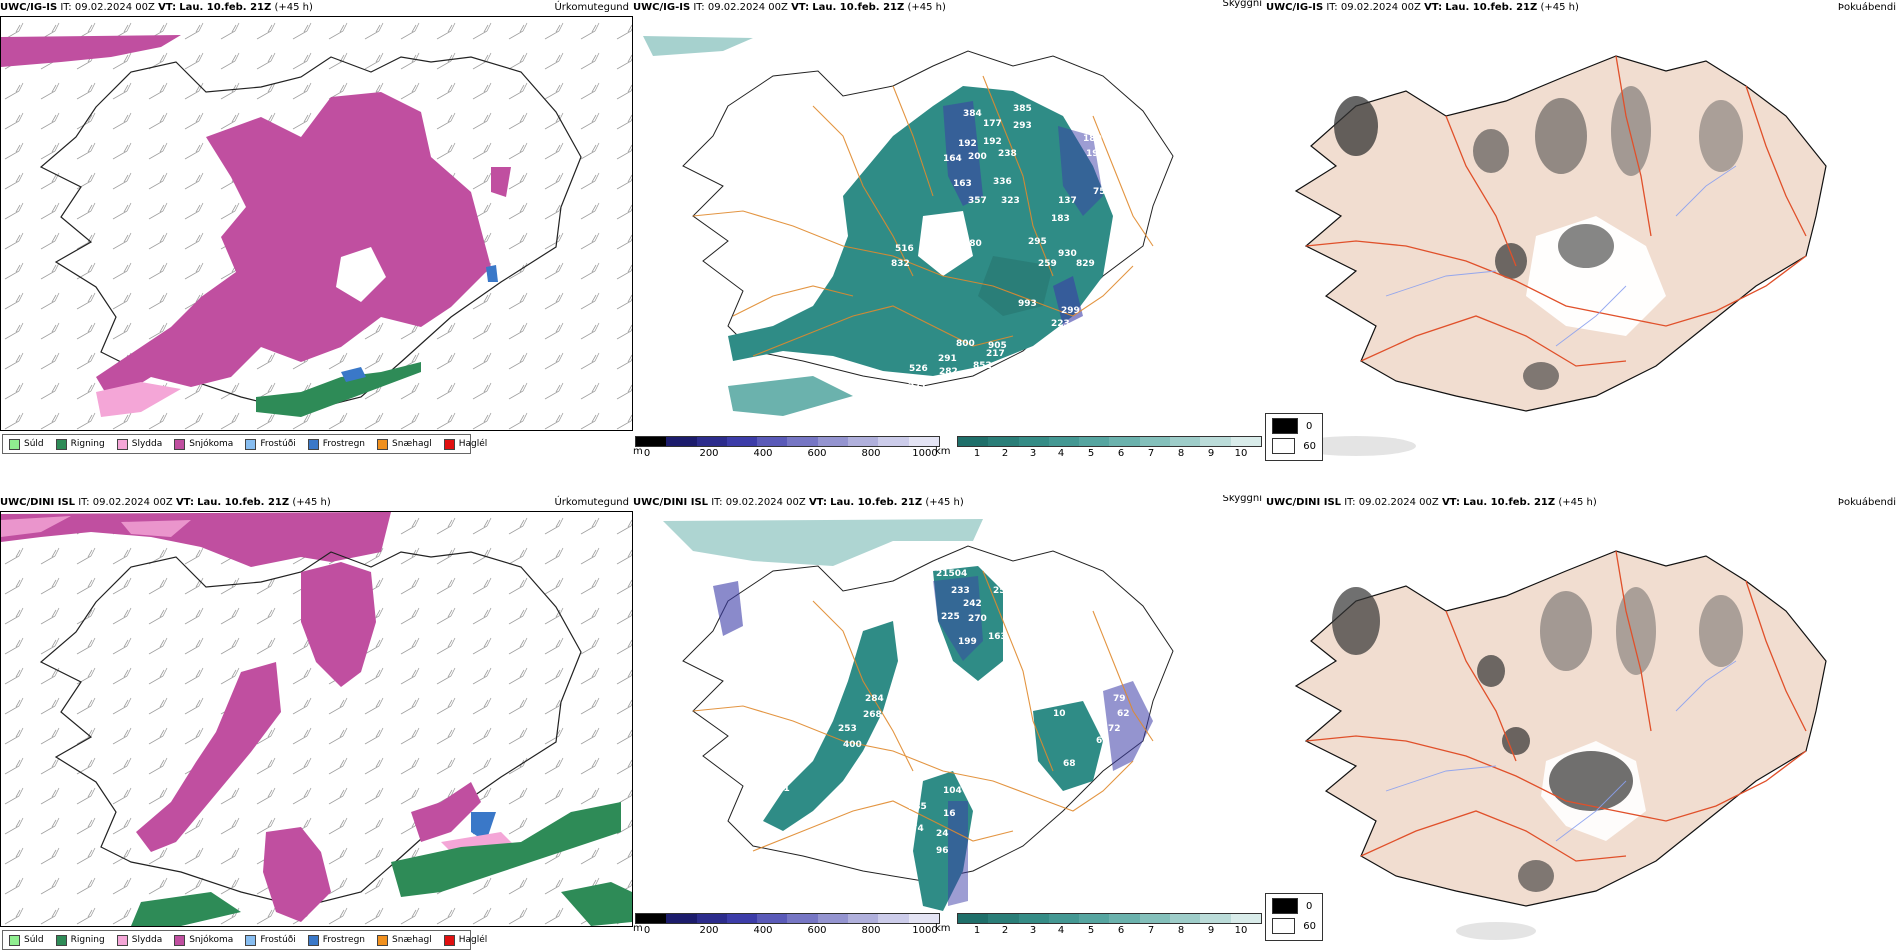  What do you see at coordinates (951, 574) in the screenshot?
I see `vis-label: 21504` at bounding box center [951, 574].